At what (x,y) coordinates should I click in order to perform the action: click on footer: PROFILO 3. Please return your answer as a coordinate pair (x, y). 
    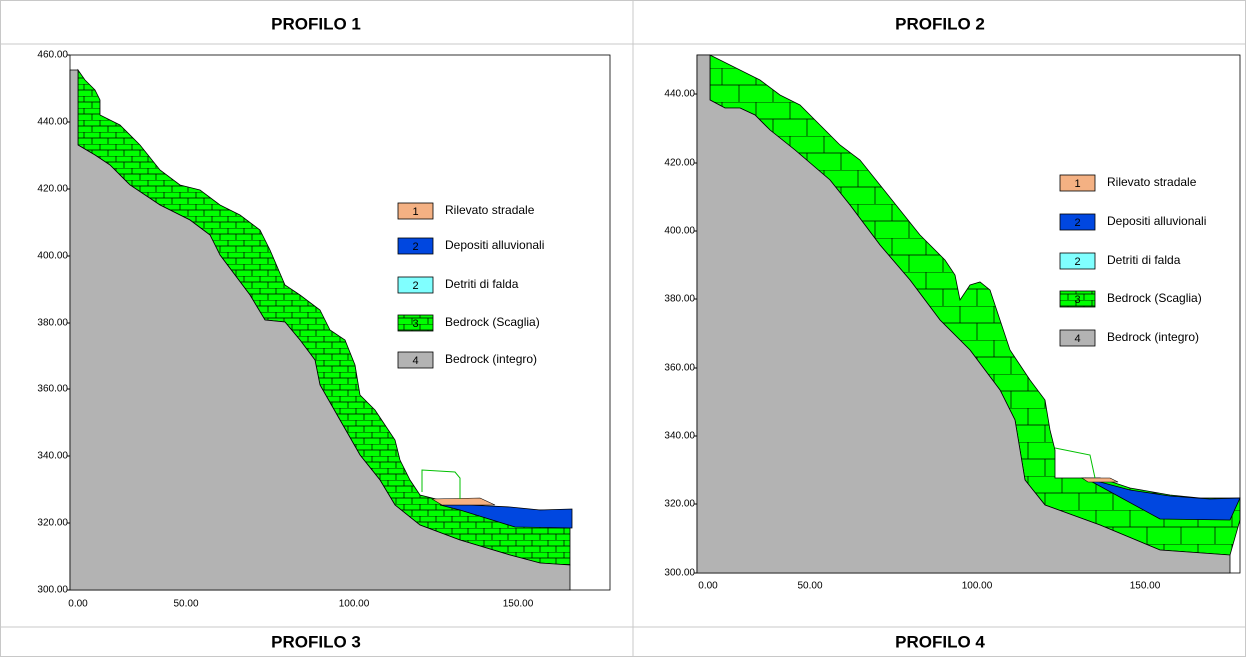
    Looking at the image, I should click on (316, 641).